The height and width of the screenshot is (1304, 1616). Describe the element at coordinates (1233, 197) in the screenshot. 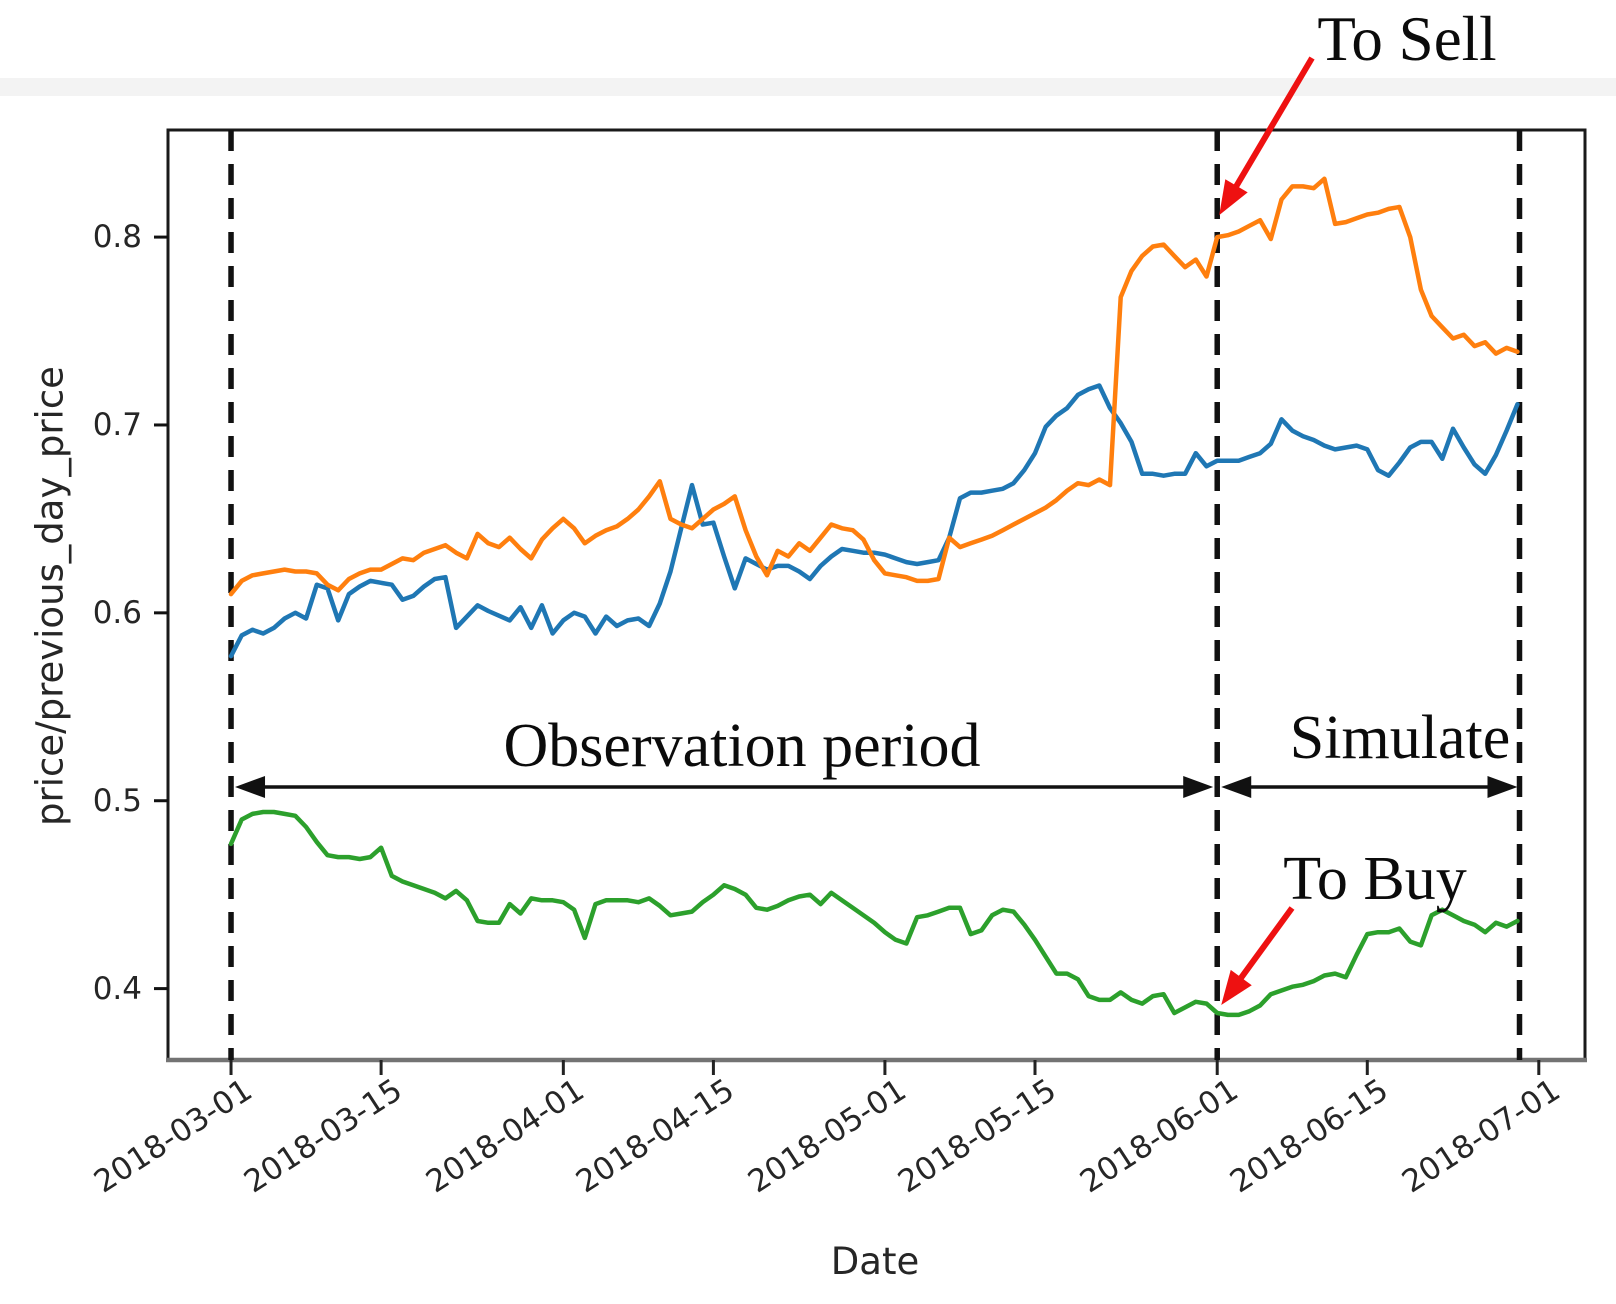

I see `to-sell-arrow-arrowhead` at that location.